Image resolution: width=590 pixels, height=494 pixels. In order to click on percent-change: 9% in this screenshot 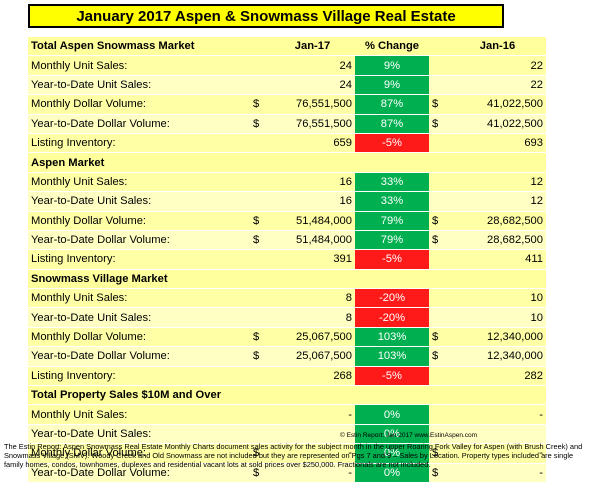, I will do `click(392, 85)`.